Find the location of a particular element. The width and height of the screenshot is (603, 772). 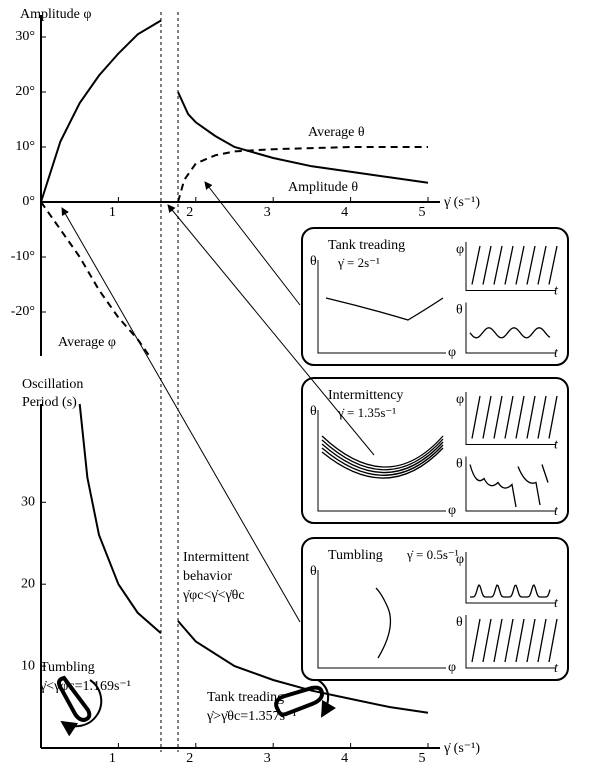

y-tick-label: 20° is located at coordinates (25, 91).